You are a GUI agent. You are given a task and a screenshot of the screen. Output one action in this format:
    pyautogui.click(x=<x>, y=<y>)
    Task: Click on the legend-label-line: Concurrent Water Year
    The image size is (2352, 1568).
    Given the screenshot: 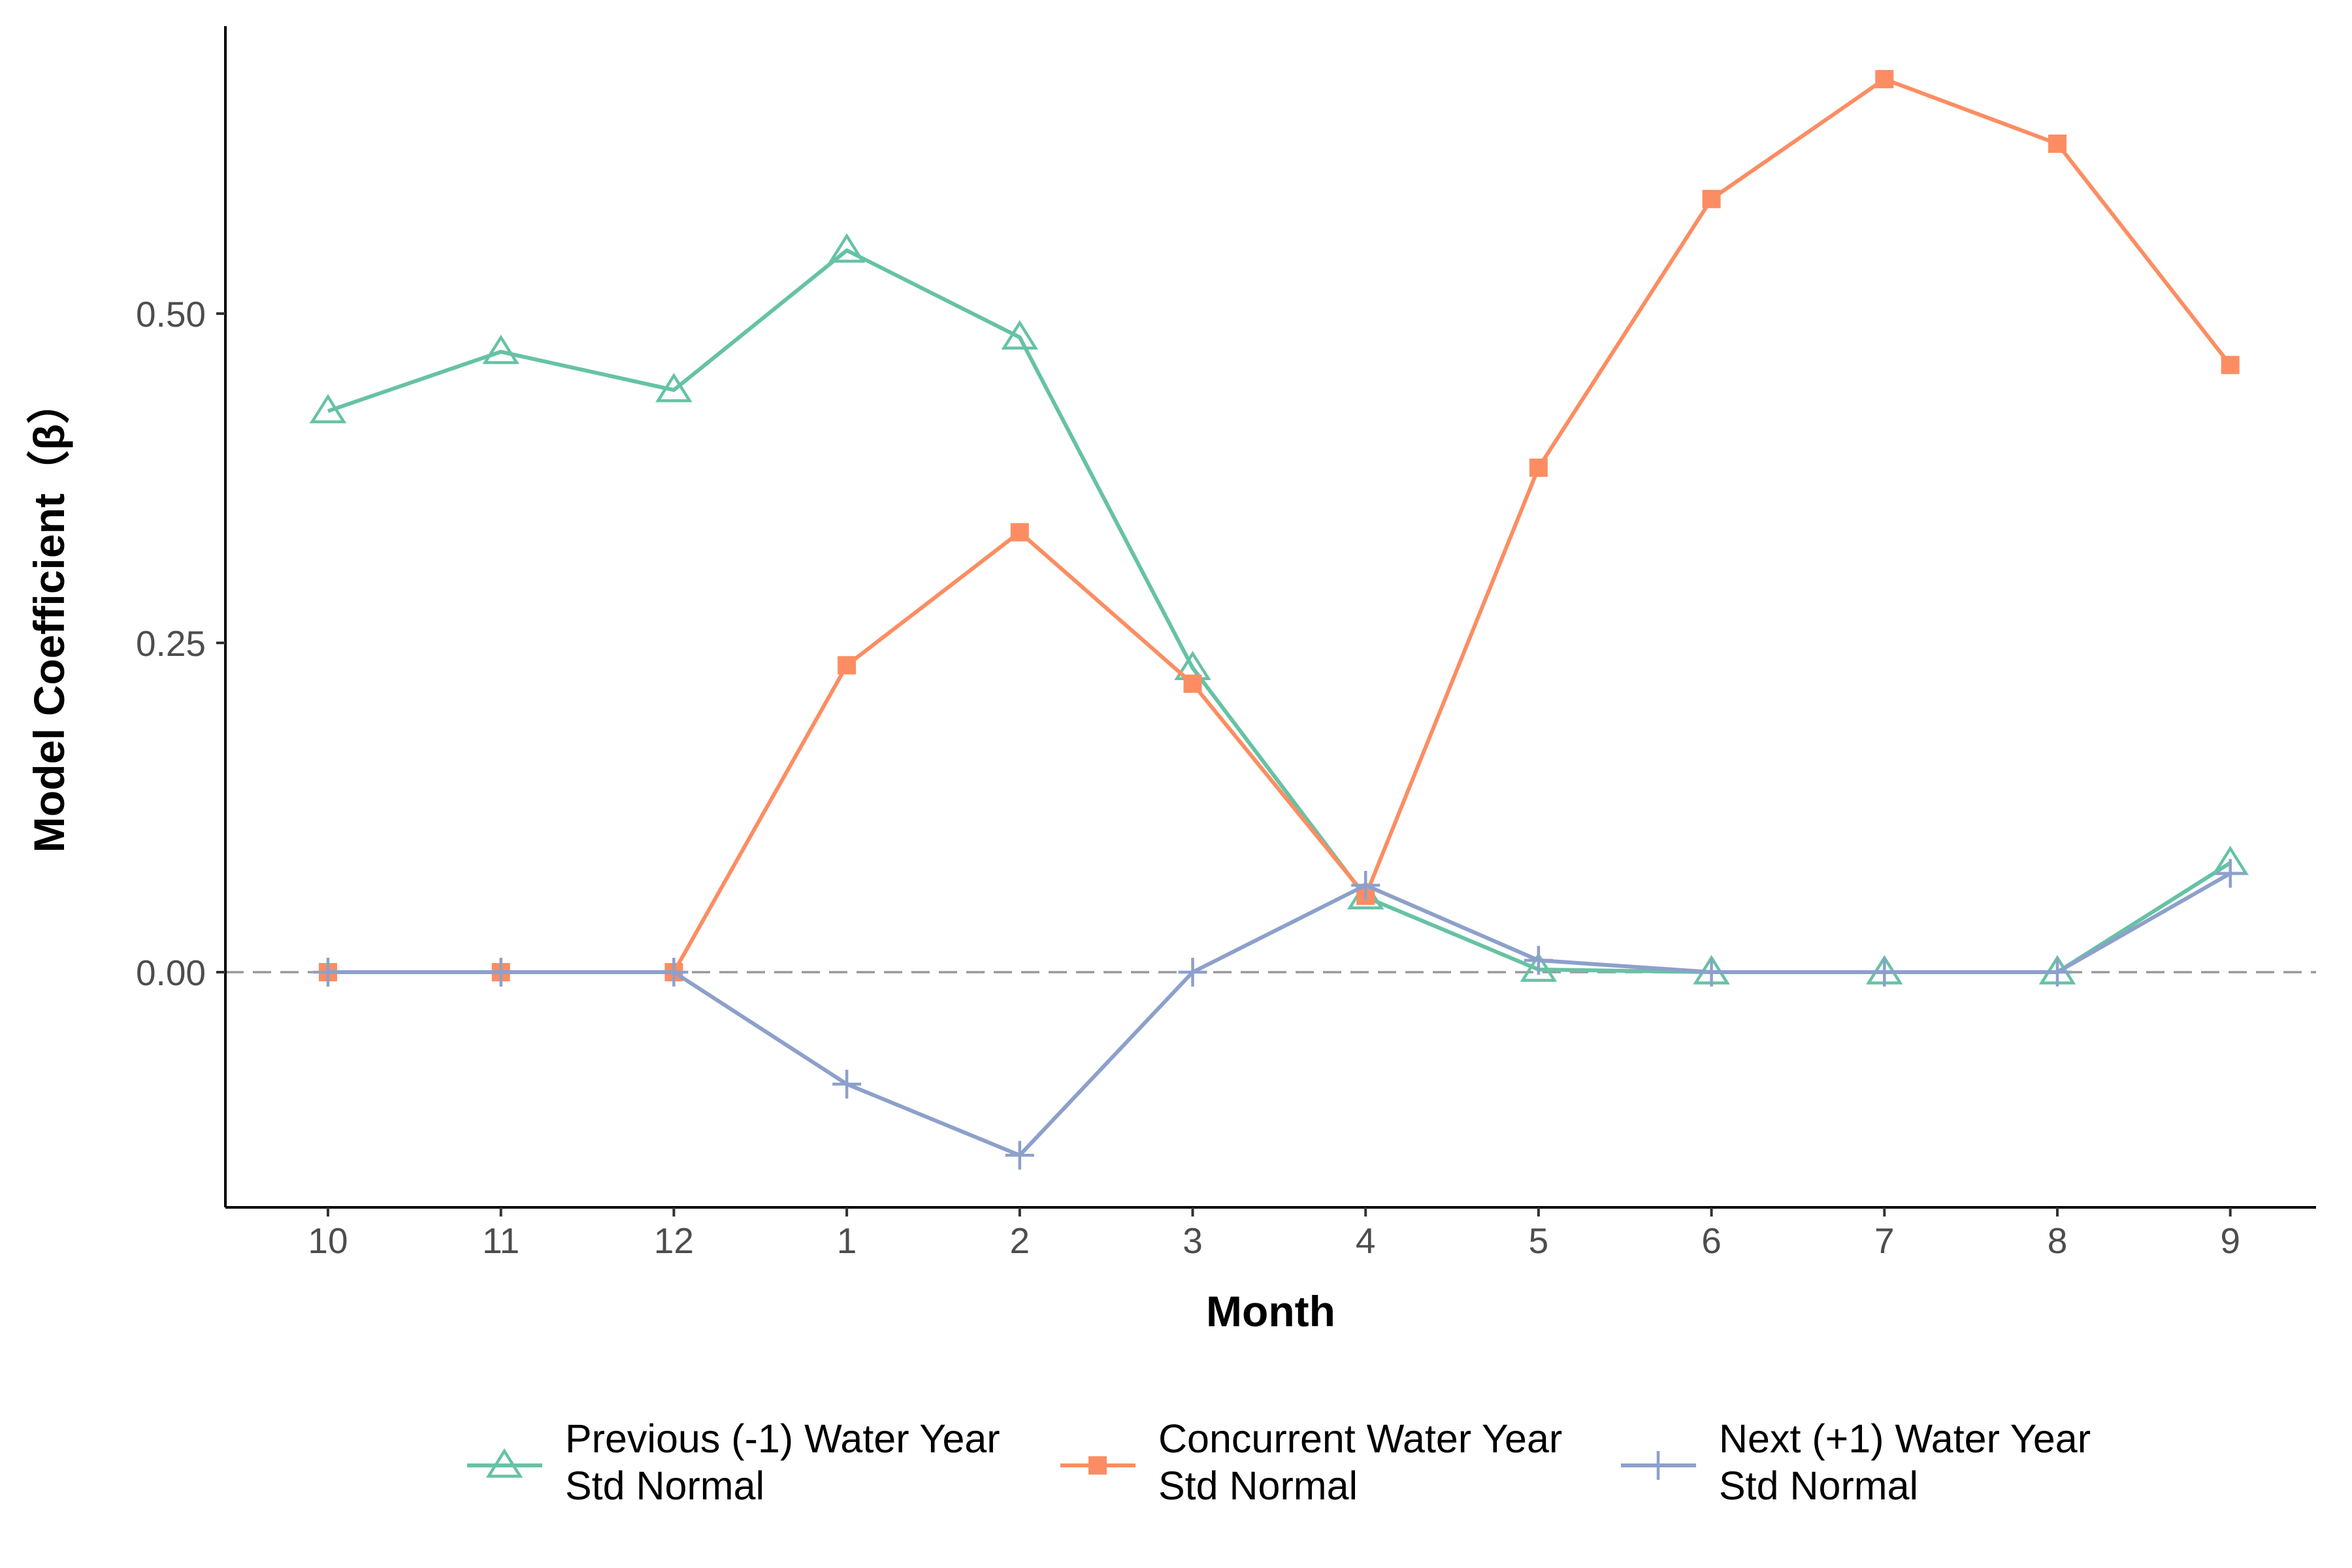 What is the action you would take?
    pyautogui.click(x=1360, y=1438)
    